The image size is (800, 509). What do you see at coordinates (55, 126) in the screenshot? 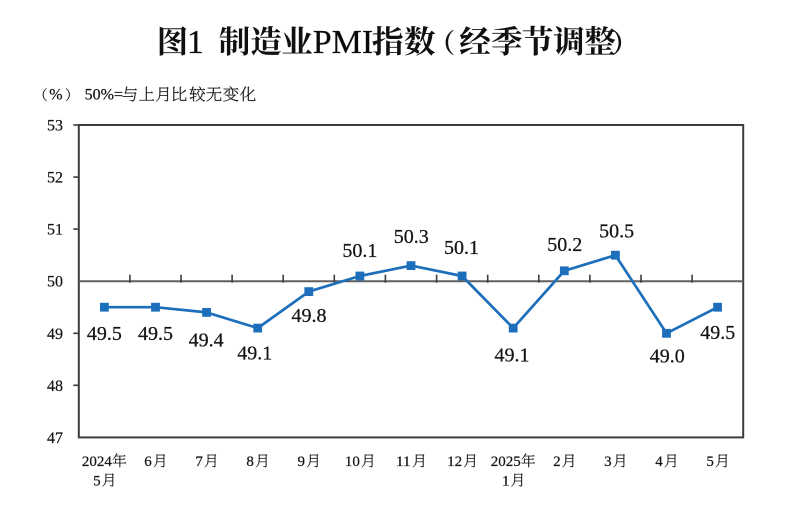
I see `svg-text: 53` at bounding box center [55, 126].